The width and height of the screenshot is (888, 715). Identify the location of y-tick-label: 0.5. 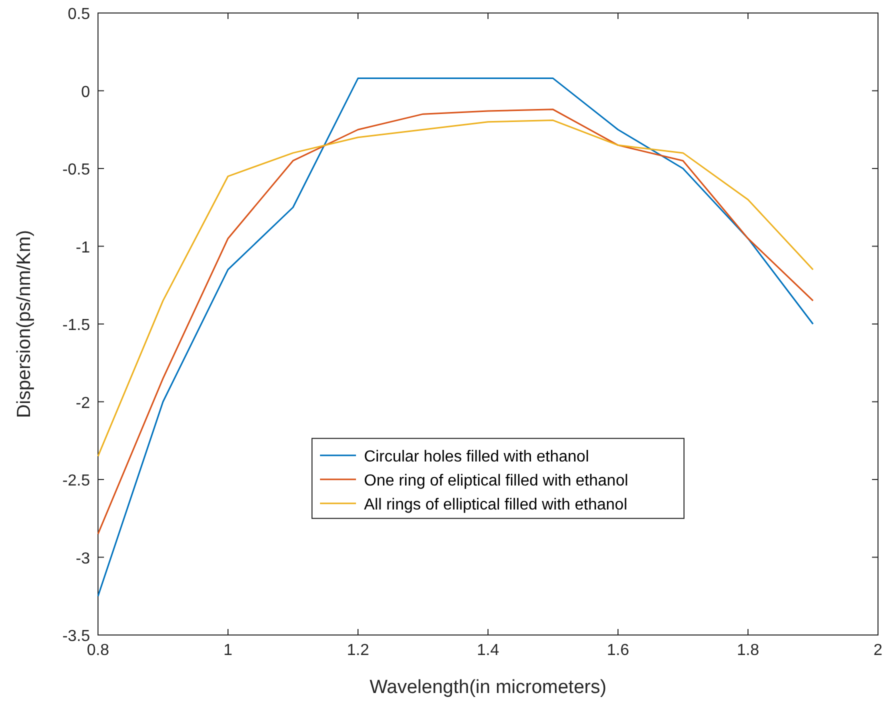
(79, 14).